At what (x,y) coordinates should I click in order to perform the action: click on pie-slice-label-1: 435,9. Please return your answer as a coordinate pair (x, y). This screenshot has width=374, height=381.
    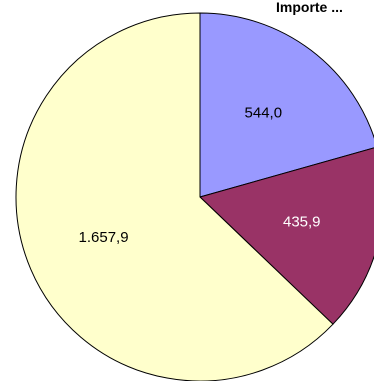
    Looking at the image, I should click on (302, 221).